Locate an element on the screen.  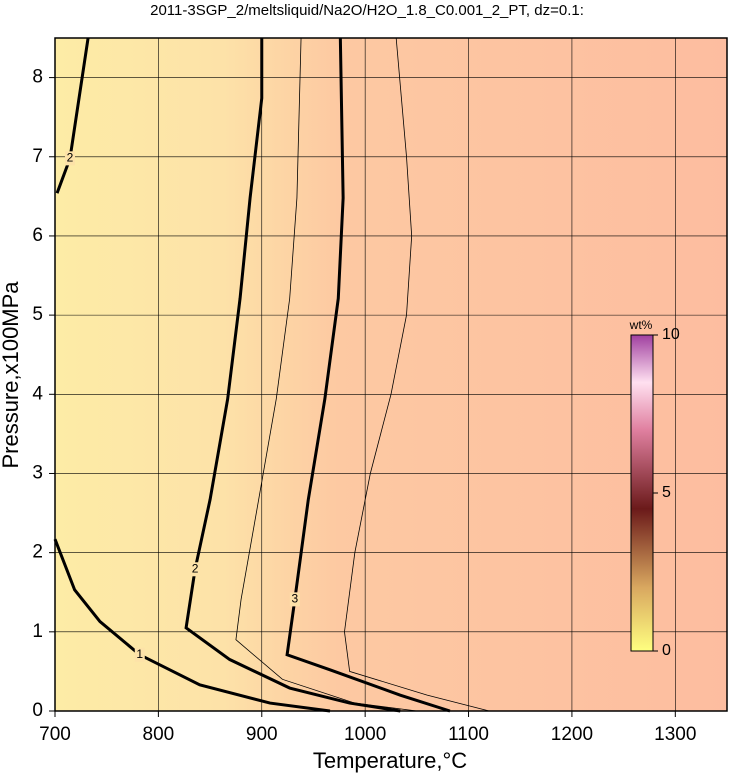
y-tick-label: 7 is located at coordinates (37, 156).